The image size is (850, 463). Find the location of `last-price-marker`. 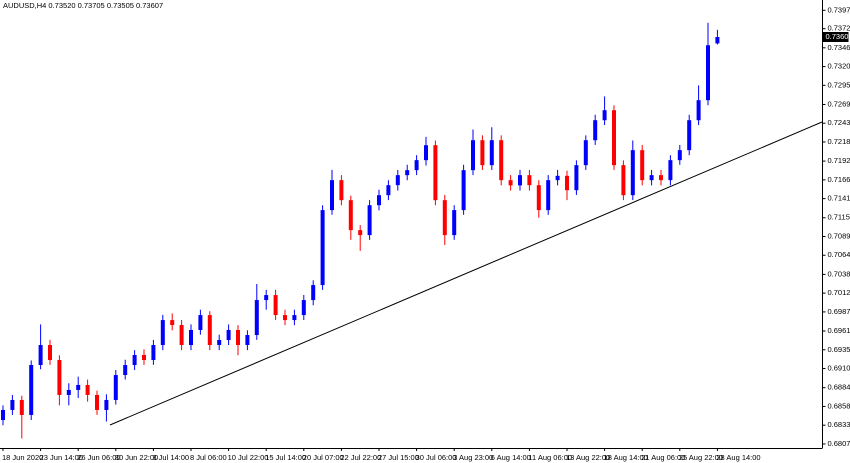

last-price-marker is located at coordinates (835, 37).